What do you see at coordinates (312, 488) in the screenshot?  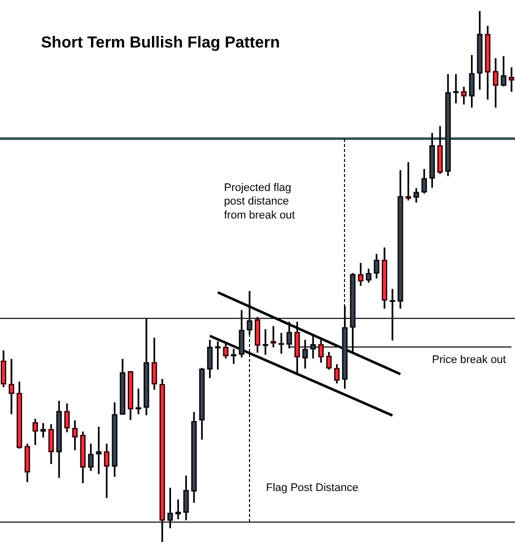 I see `annotation: Flag Post Distance` at bounding box center [312, 488].